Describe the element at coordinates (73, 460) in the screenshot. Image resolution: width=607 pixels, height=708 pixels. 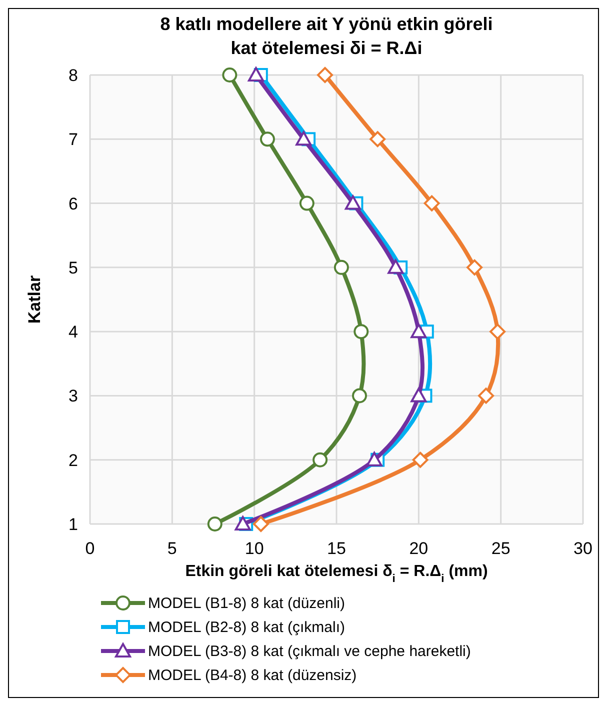
I see `y-tick-label: 2` at that location.